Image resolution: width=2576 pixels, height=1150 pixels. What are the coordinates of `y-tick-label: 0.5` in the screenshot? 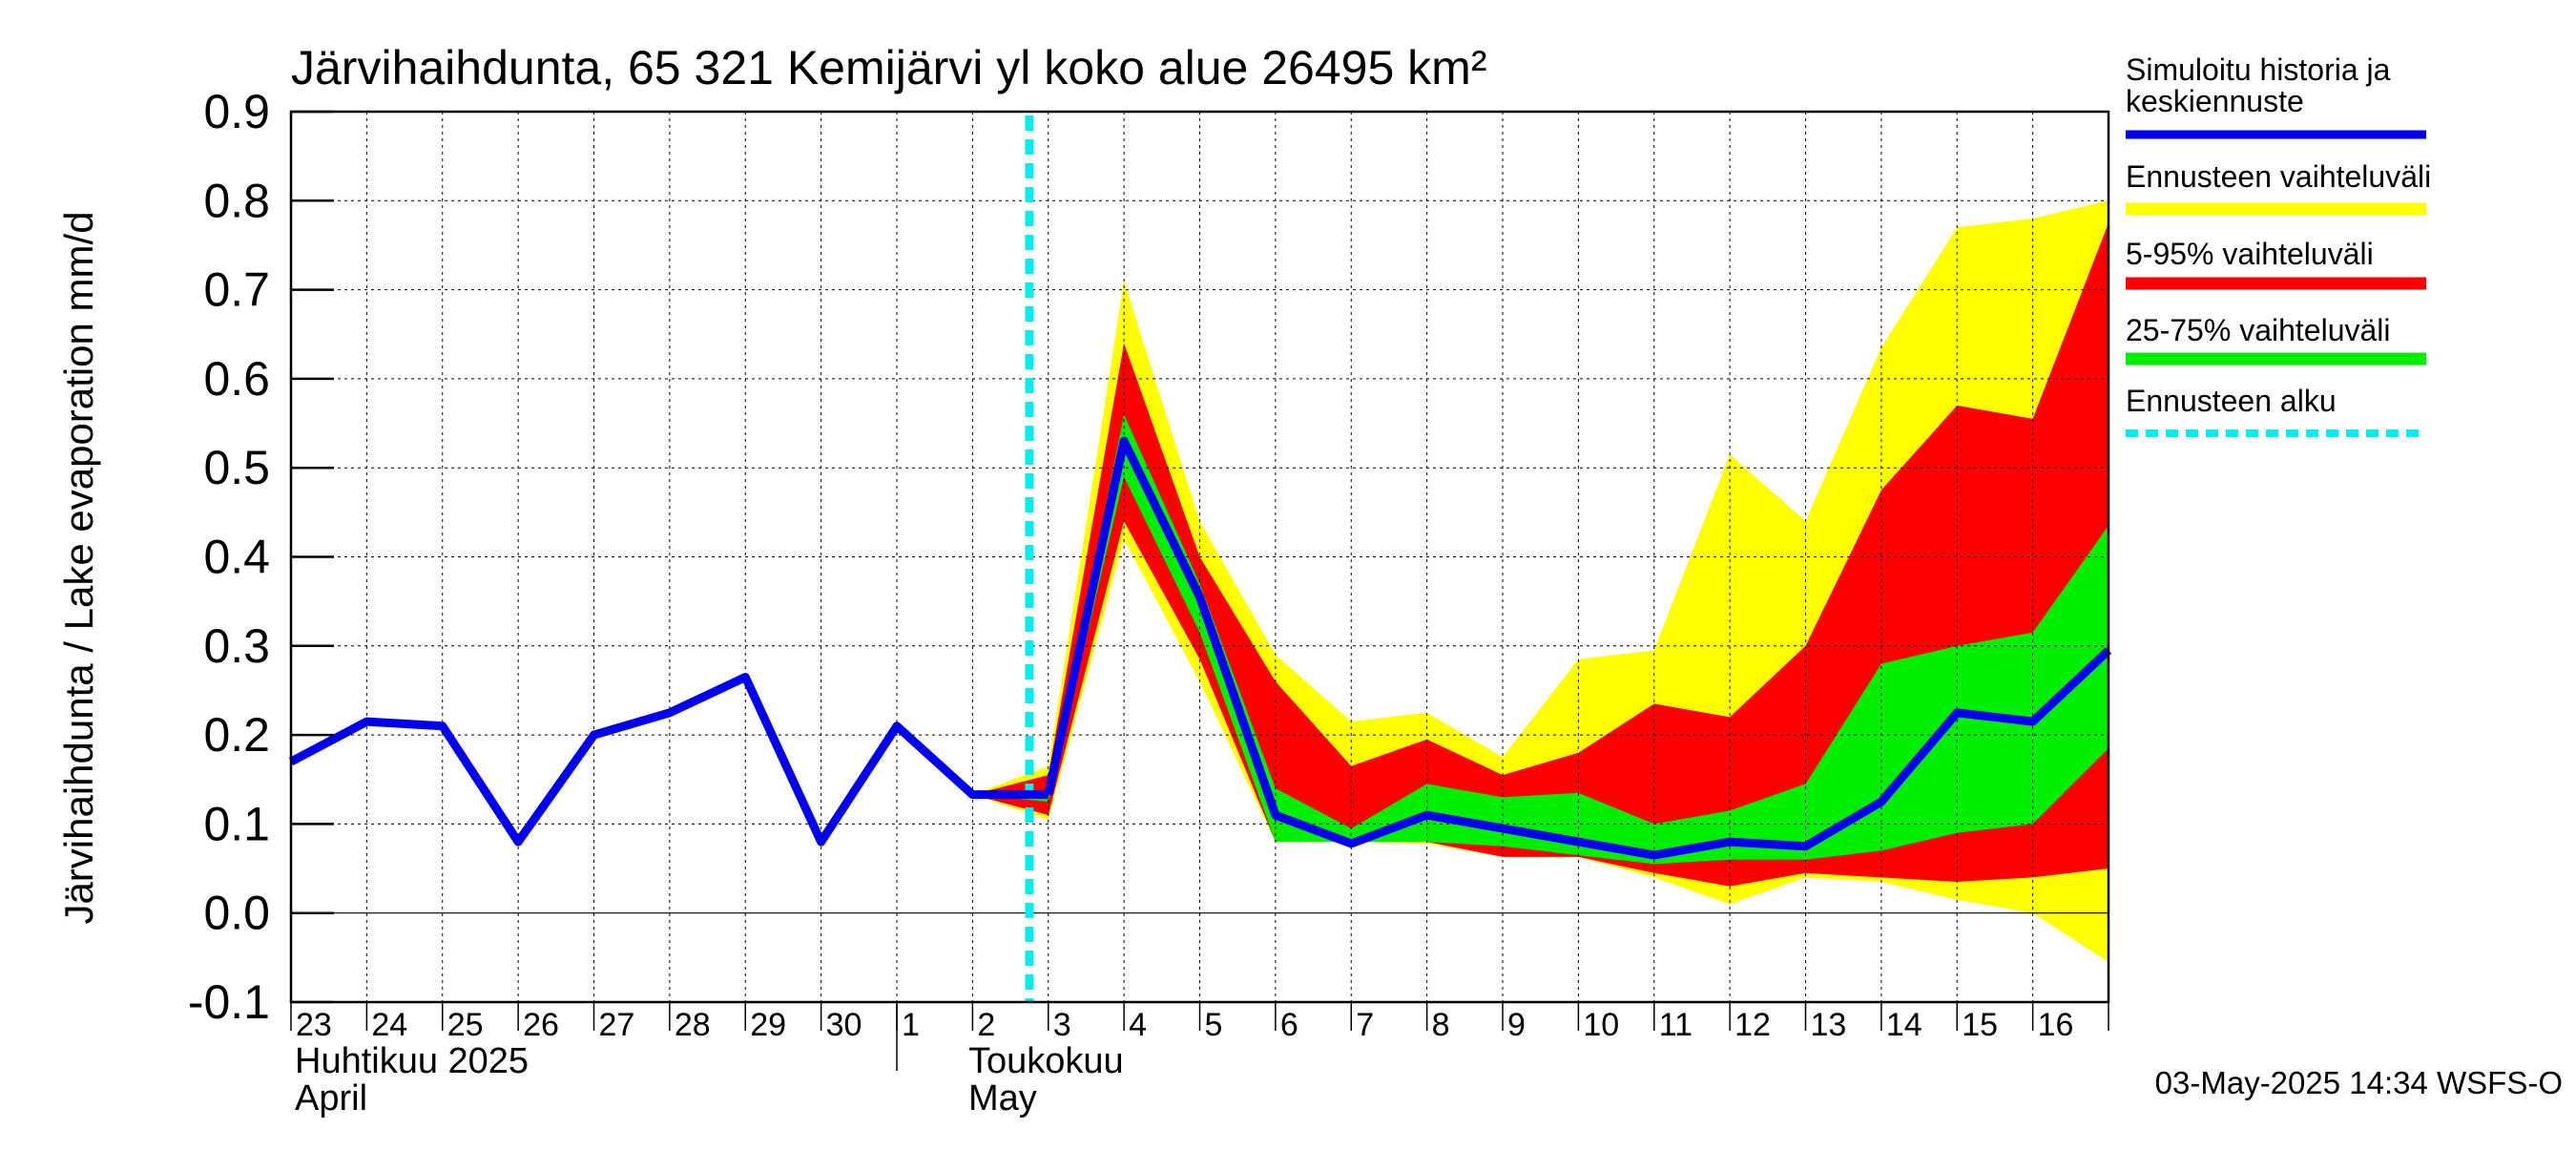 It's located at (236, 467).